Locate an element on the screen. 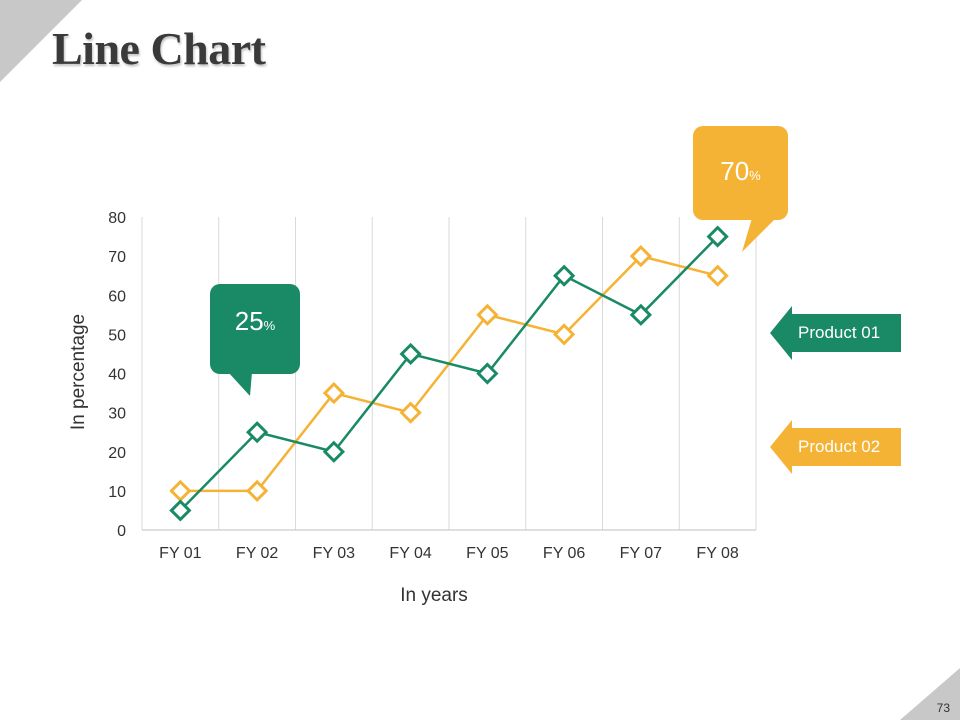  page-title: Line Chart is located at coordinates (159, 48).